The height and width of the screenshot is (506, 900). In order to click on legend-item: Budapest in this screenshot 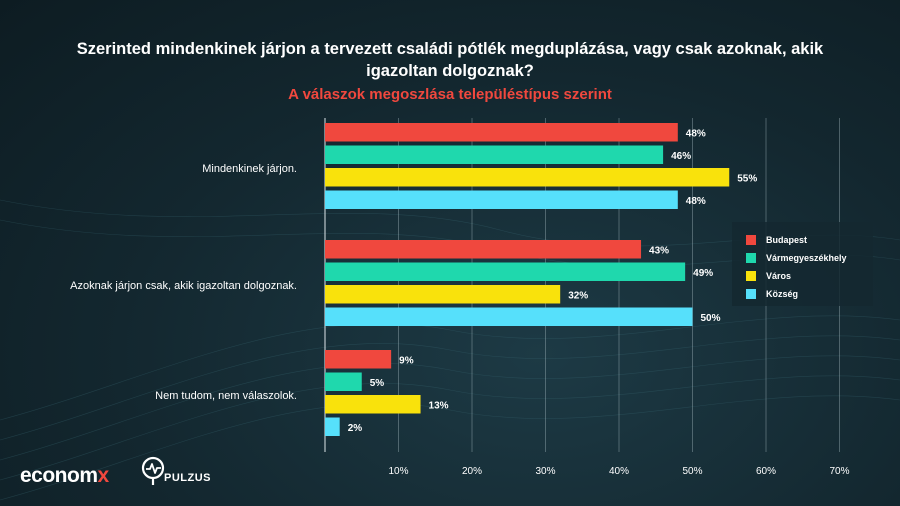, I will do `click(809, 240)`.